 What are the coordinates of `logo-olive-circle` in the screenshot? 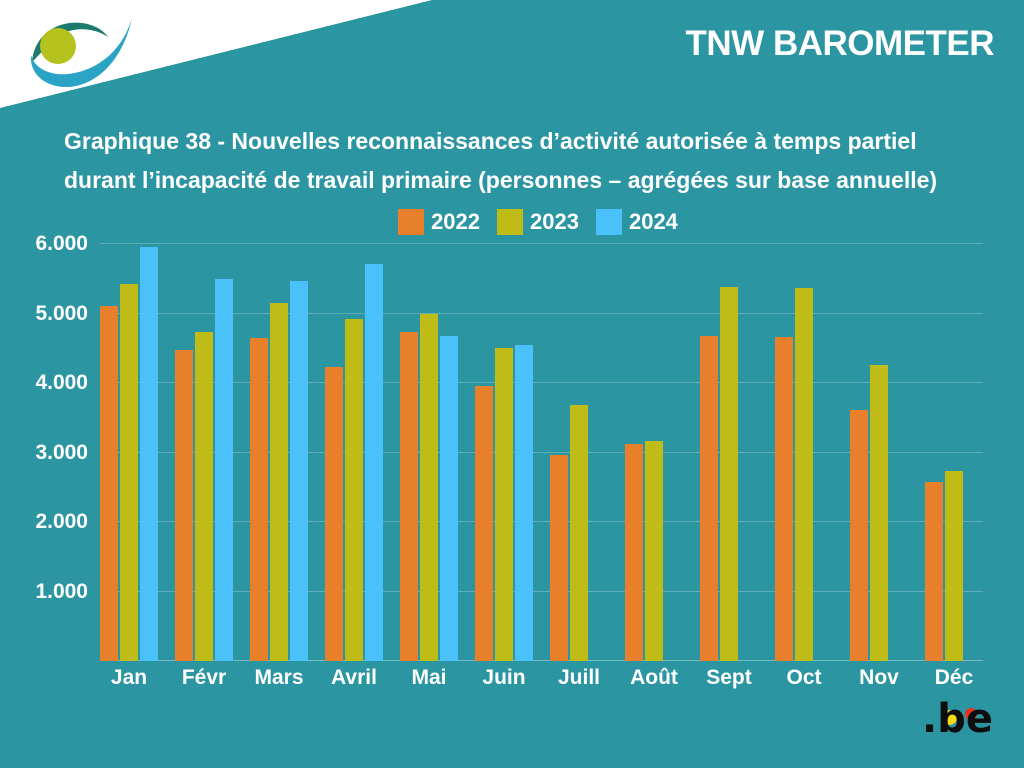 It's located at (58, 46).